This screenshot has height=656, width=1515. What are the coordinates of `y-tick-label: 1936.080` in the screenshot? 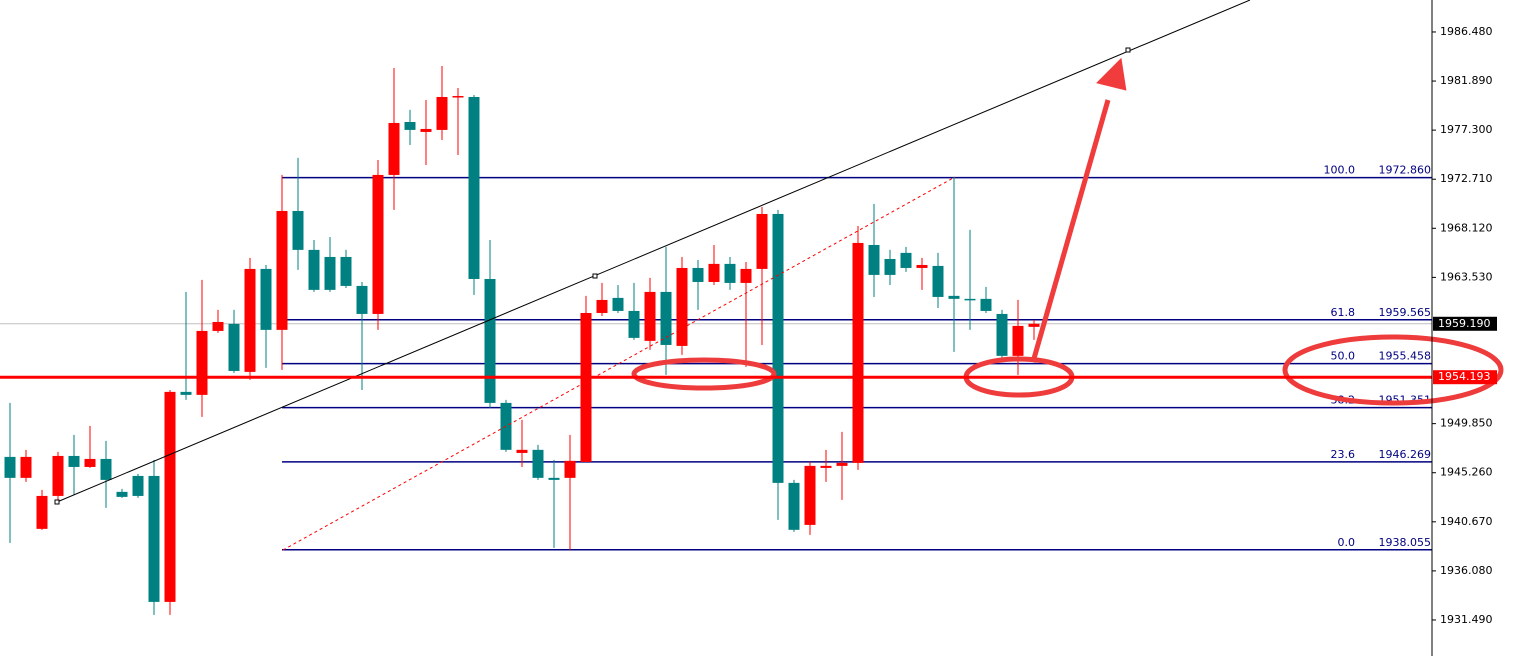 It's located at (1466, 570).